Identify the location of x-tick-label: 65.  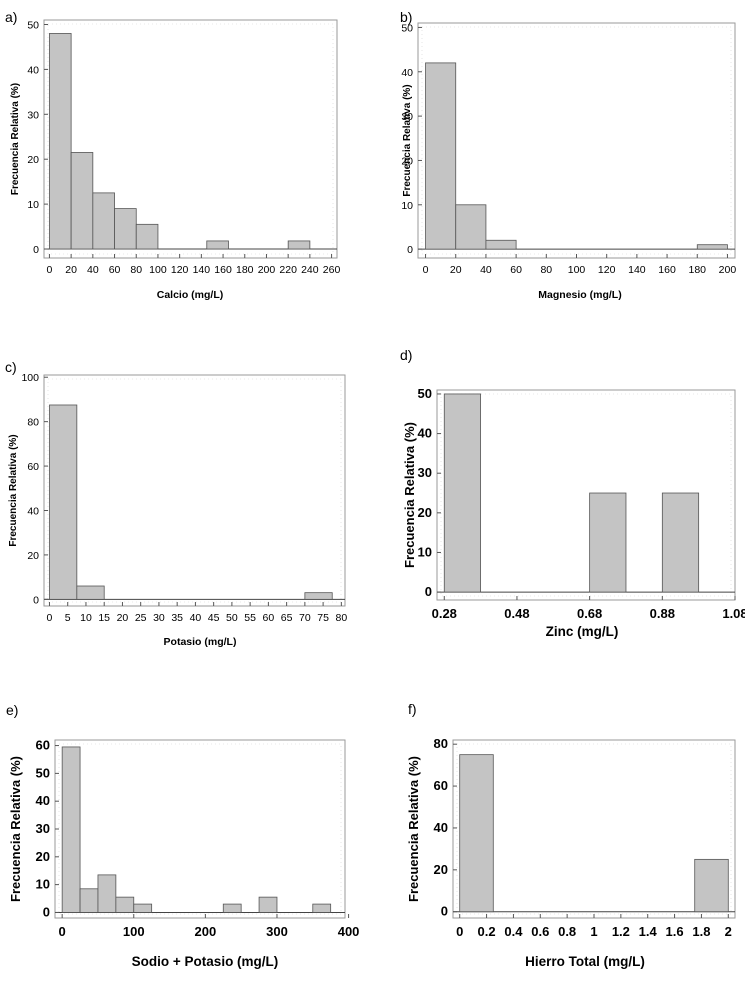
(287, 618).